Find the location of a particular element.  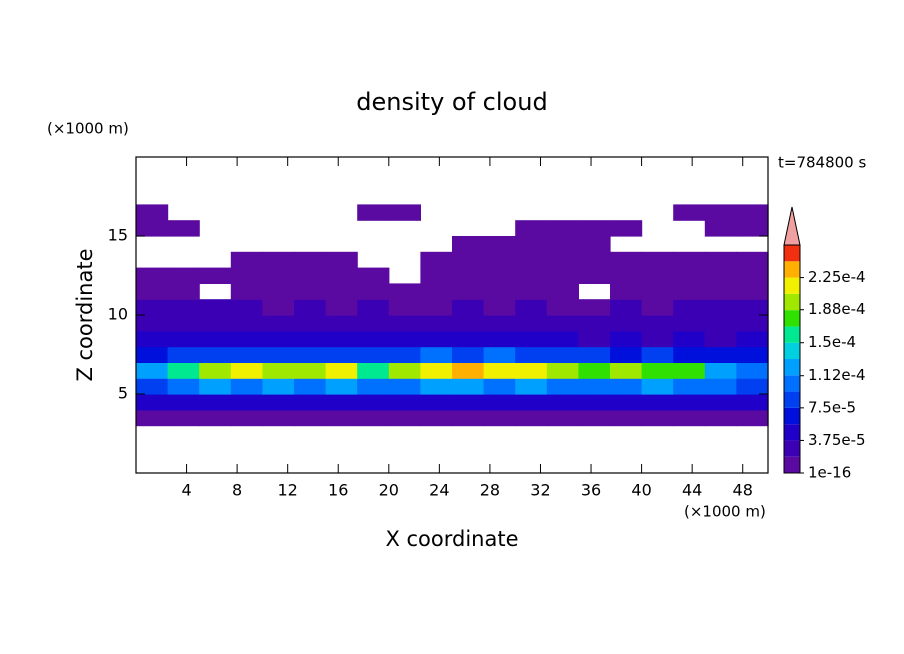

colorbar-extension is located at coordinates (792, 226).